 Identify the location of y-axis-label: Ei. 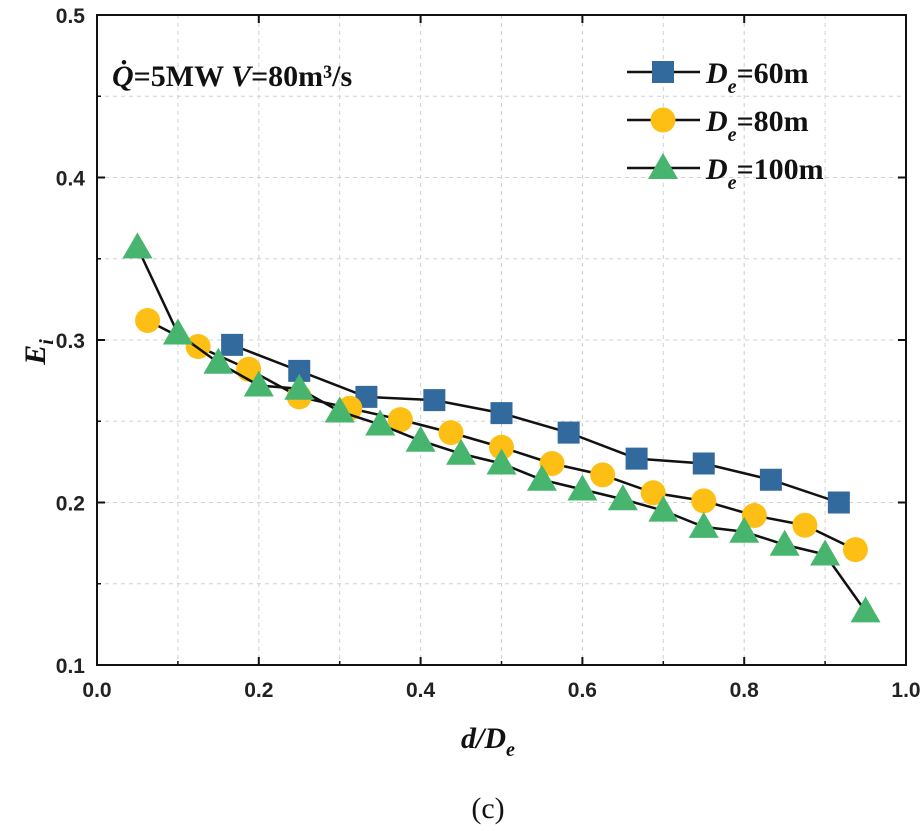
(38, 352).